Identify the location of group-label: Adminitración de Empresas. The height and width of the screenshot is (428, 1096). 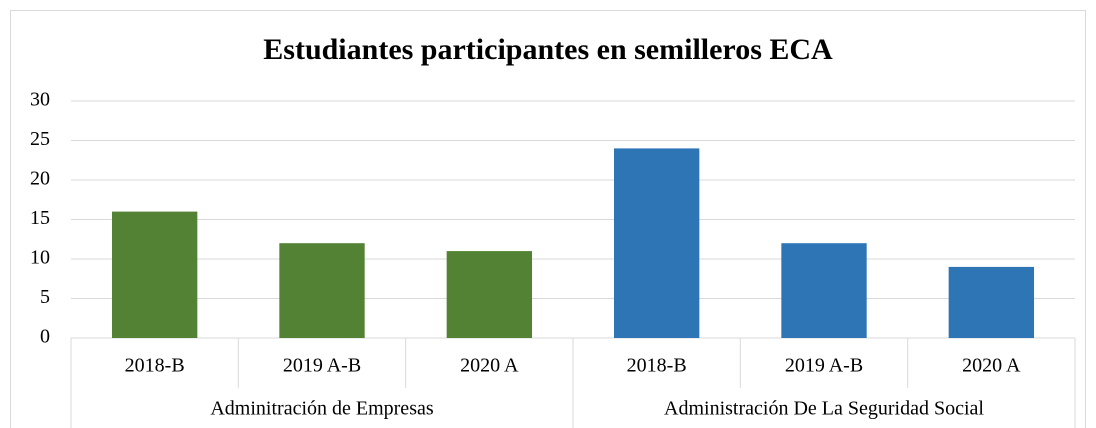
(321, 409).